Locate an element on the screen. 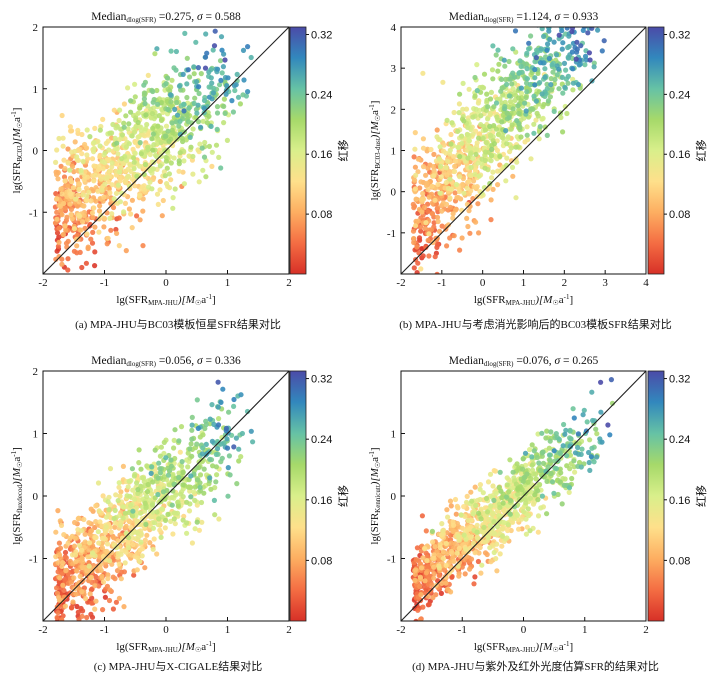  x-label-sub: MPA-JHU is located at coordinates (163, 650).